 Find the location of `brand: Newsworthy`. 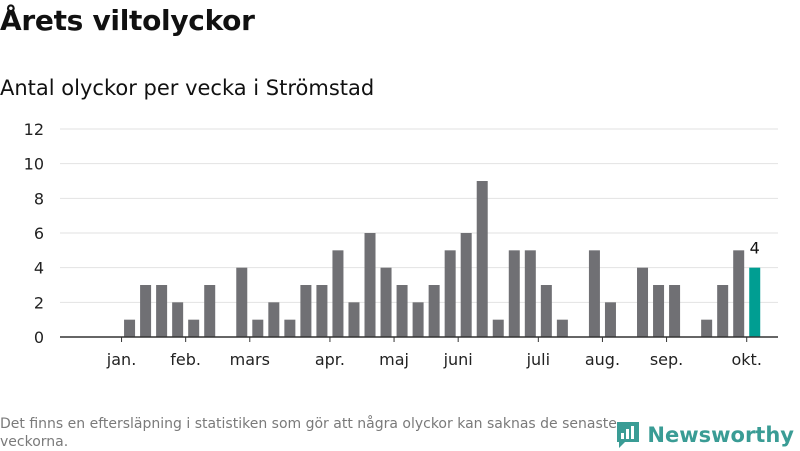

brand: Newsworthy is located at coordinates (704, 435).